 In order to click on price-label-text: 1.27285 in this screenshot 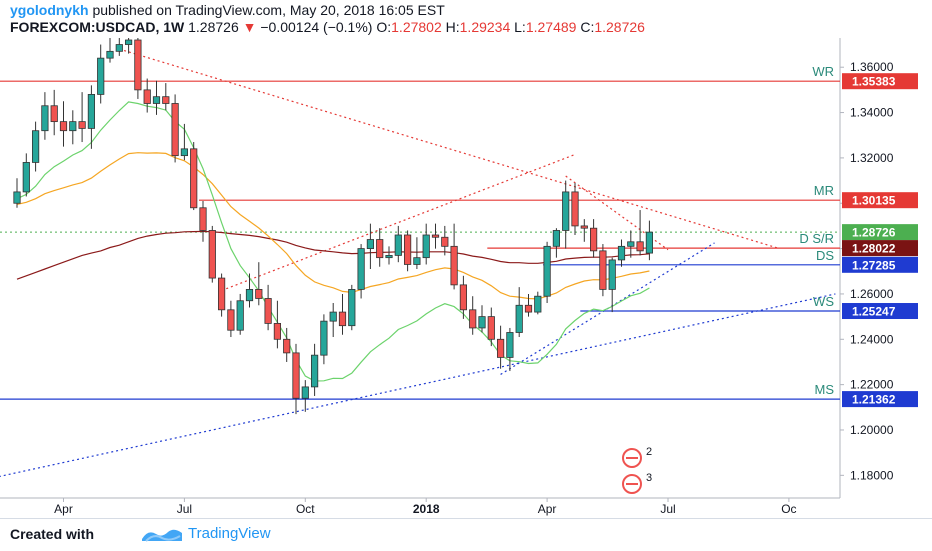, I will do `click(874, 265)`.